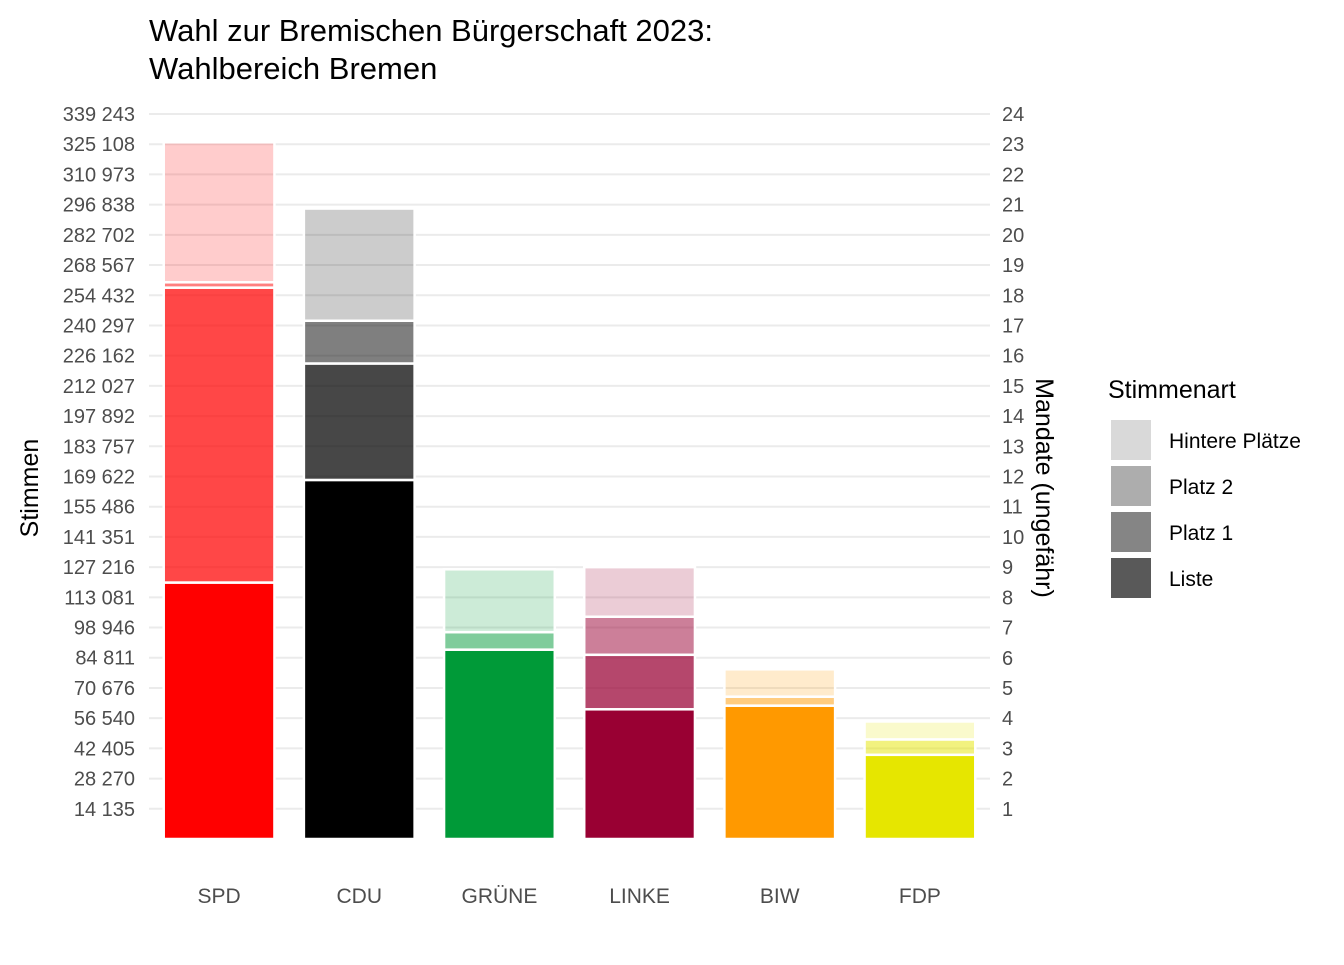 The image size is (1344, 965). I want to click on y2-tick-label: 10, so click(1013, 538).